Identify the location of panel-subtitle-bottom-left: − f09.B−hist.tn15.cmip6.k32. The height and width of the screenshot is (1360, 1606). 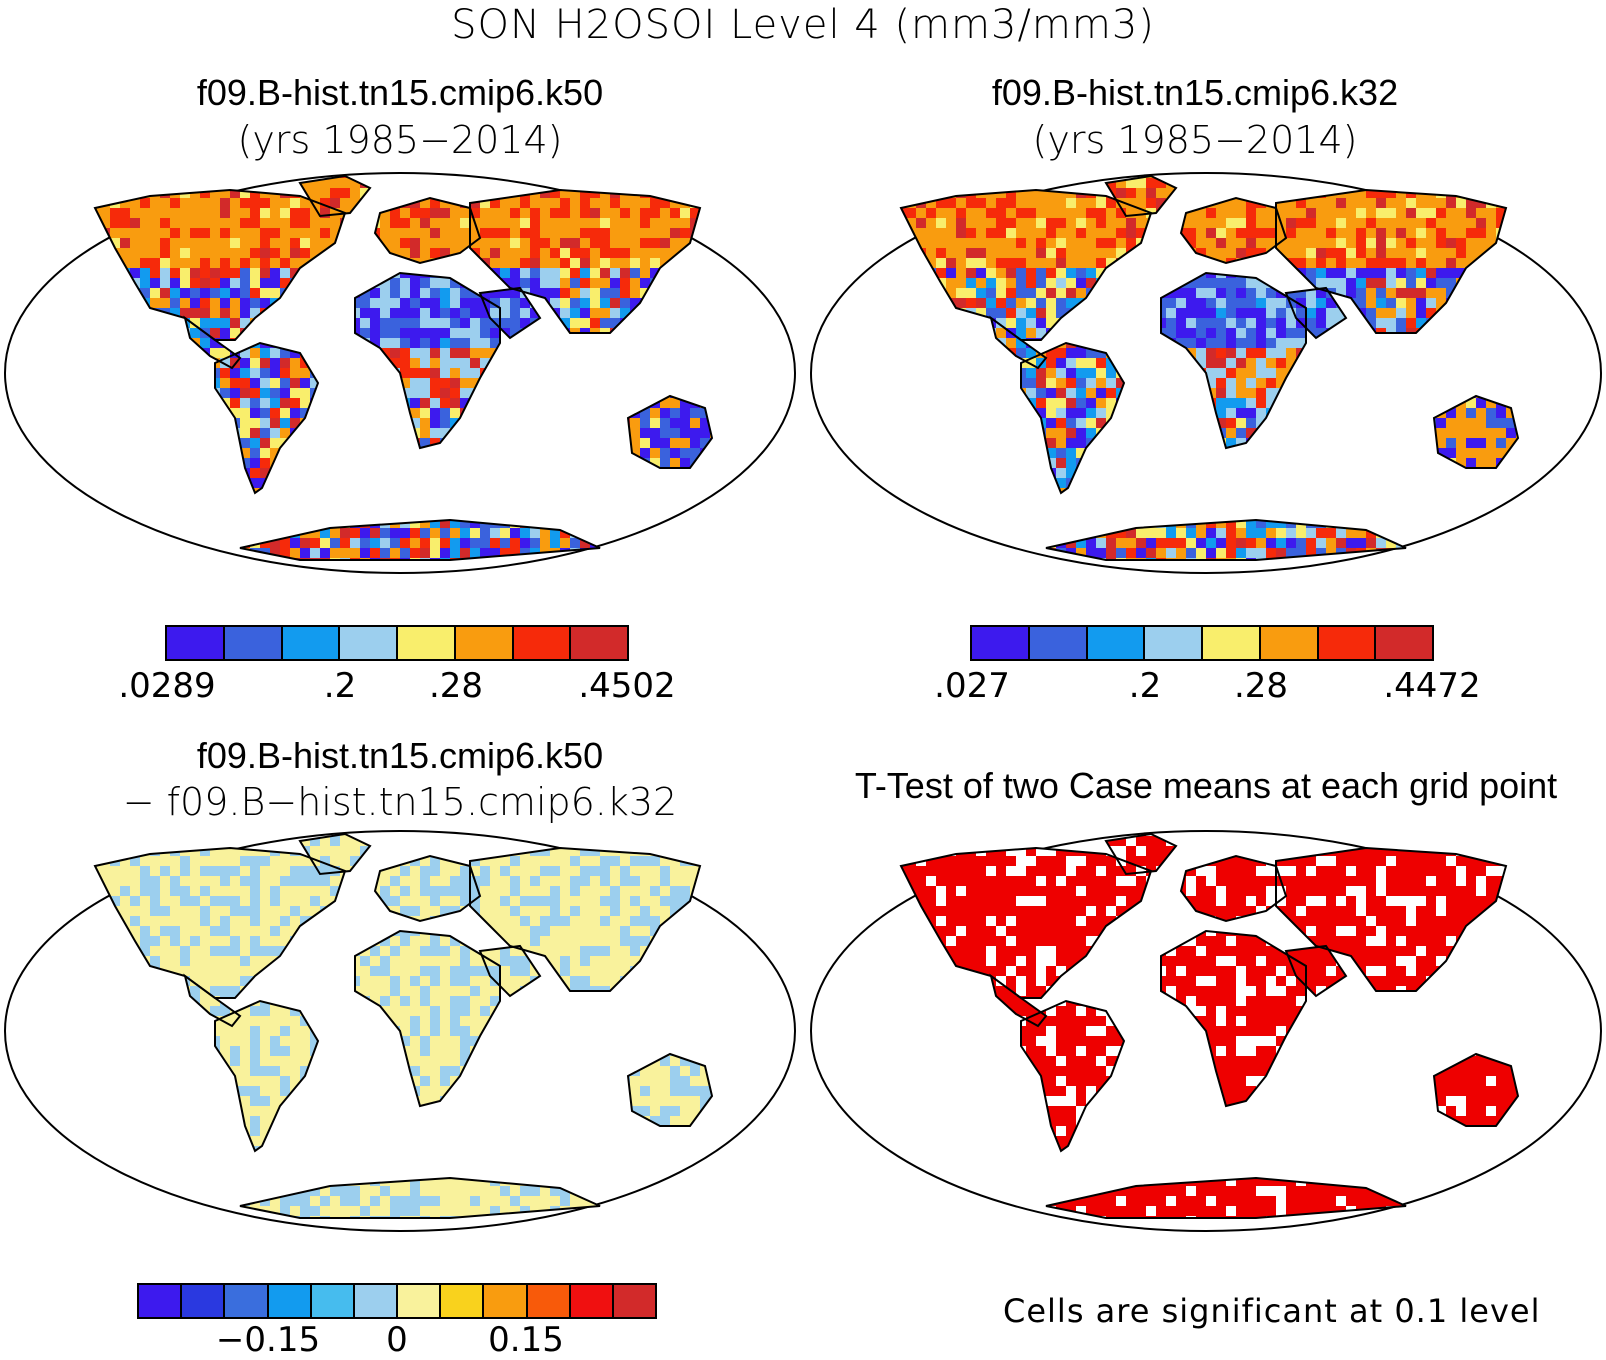
(400, 802).